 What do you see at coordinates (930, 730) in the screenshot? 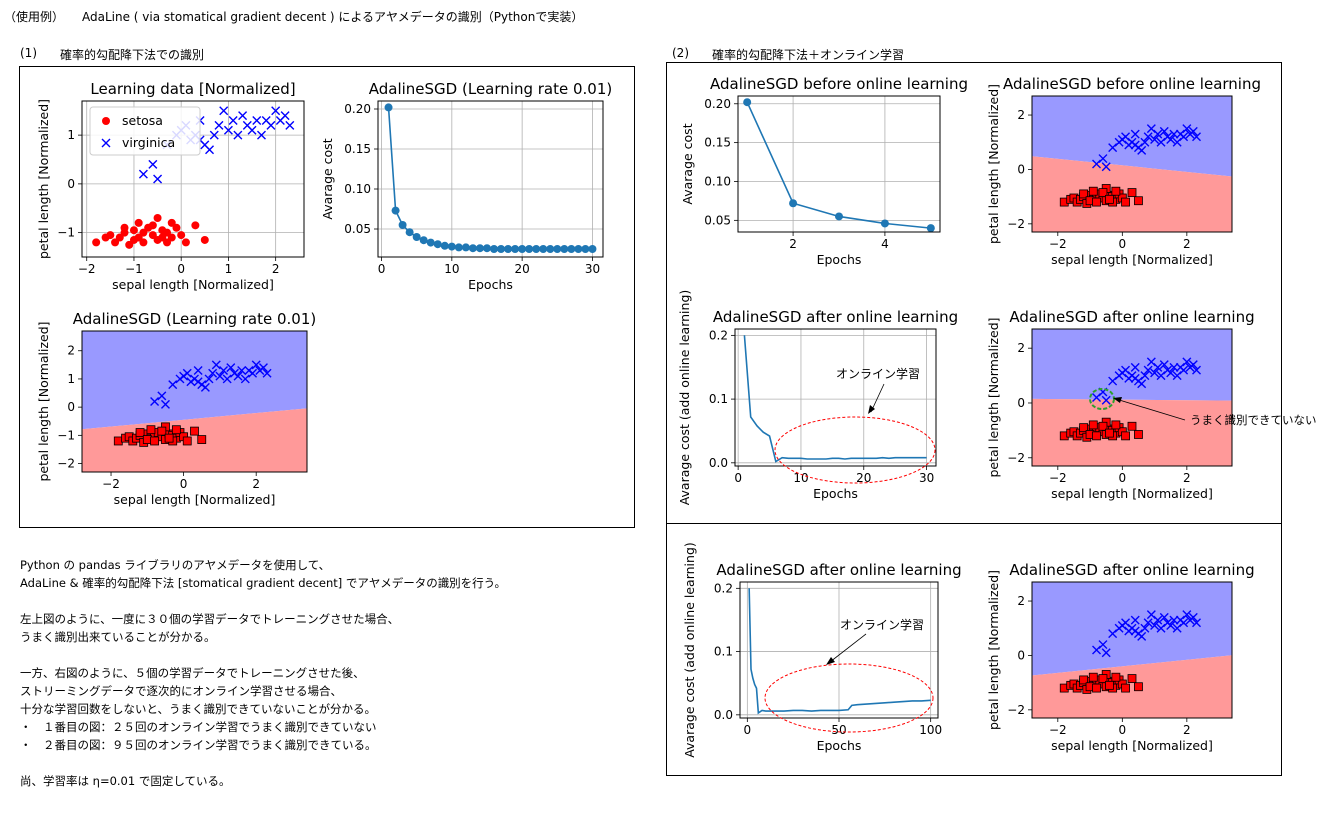
I see `x-tick-label: 100` at bounding box center [930, 730].